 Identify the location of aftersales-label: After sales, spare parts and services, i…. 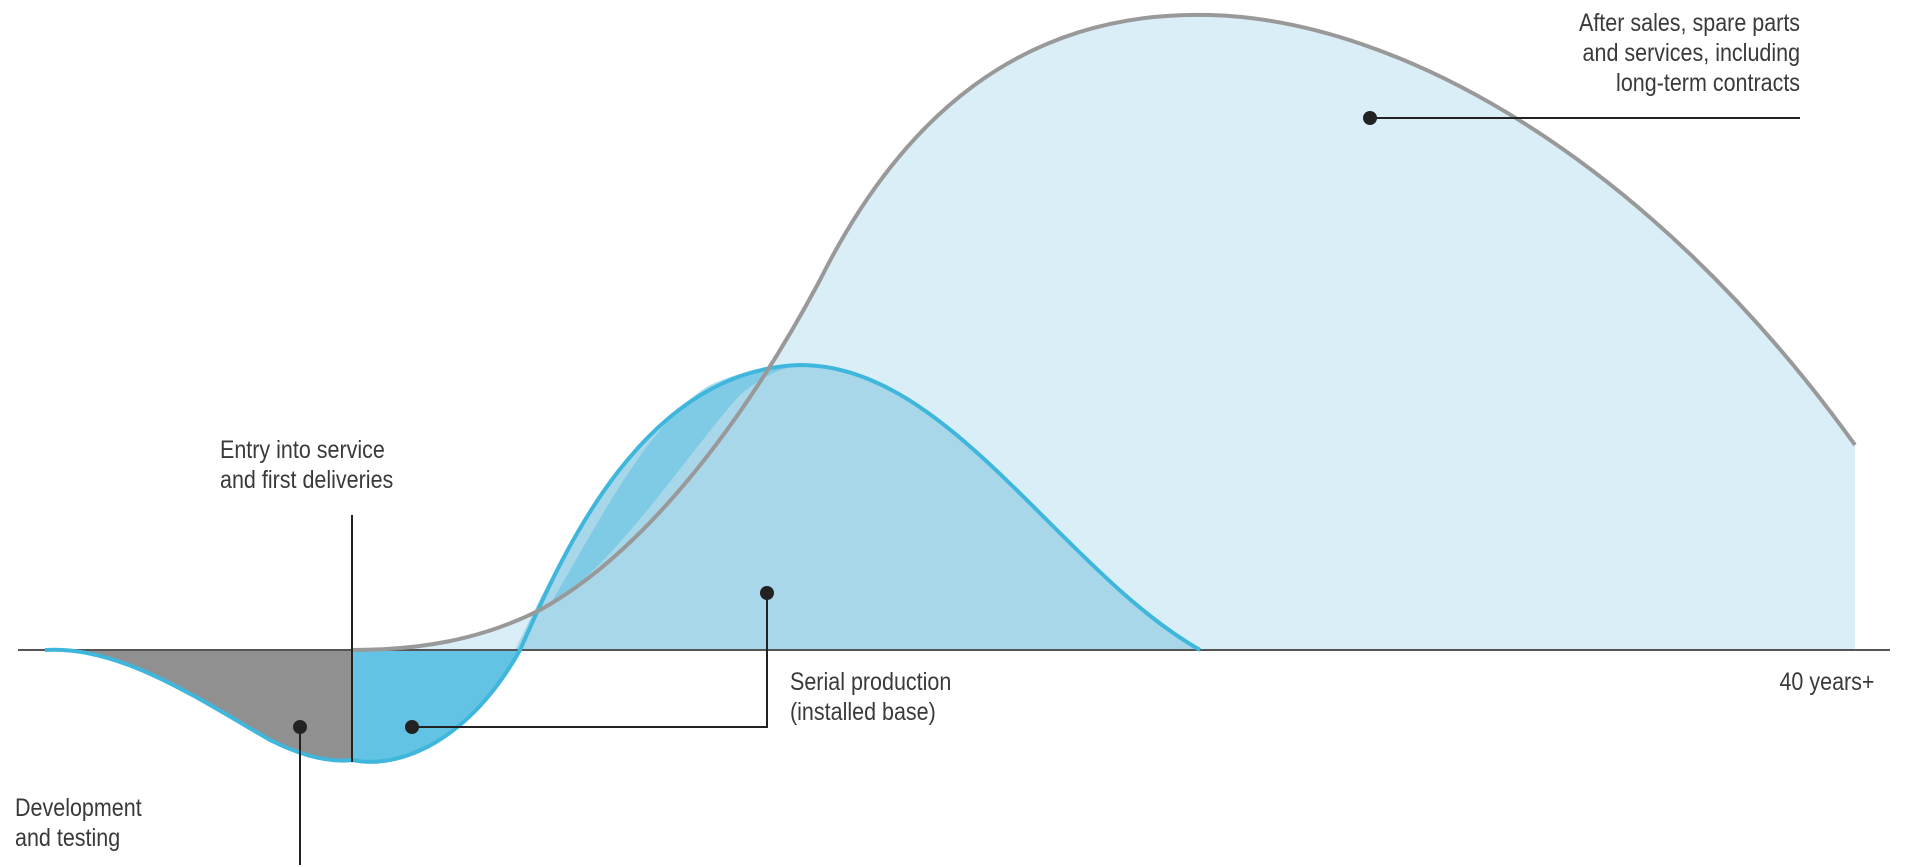
(1689, 53).